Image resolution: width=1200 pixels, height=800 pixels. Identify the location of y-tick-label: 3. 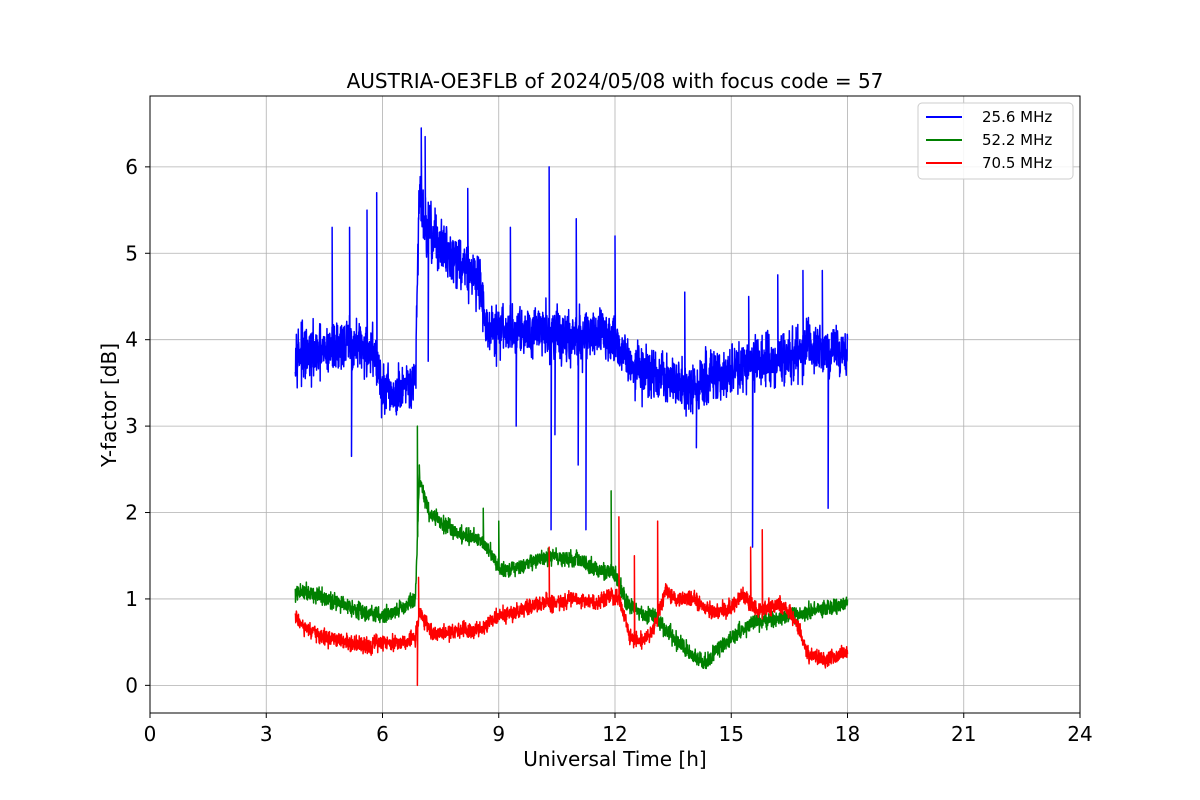
(131, 426).